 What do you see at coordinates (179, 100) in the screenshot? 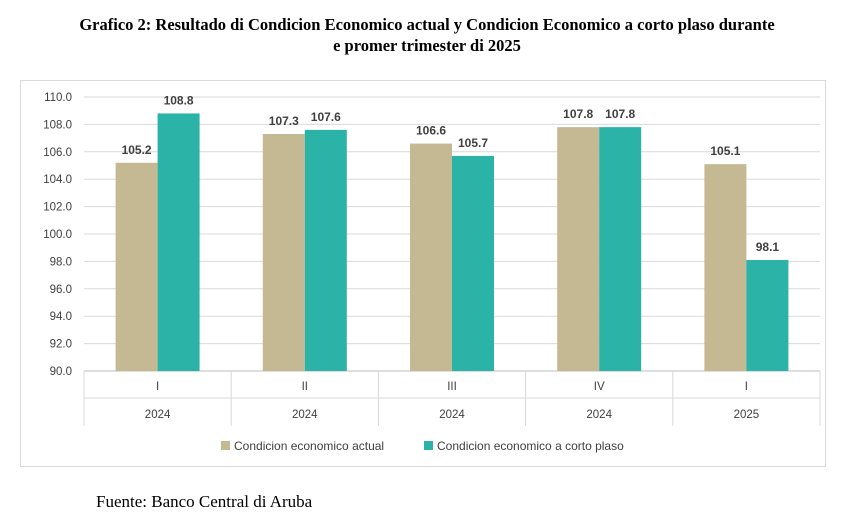
I see `data-label: 108.8` at bounding box center [179, 100].